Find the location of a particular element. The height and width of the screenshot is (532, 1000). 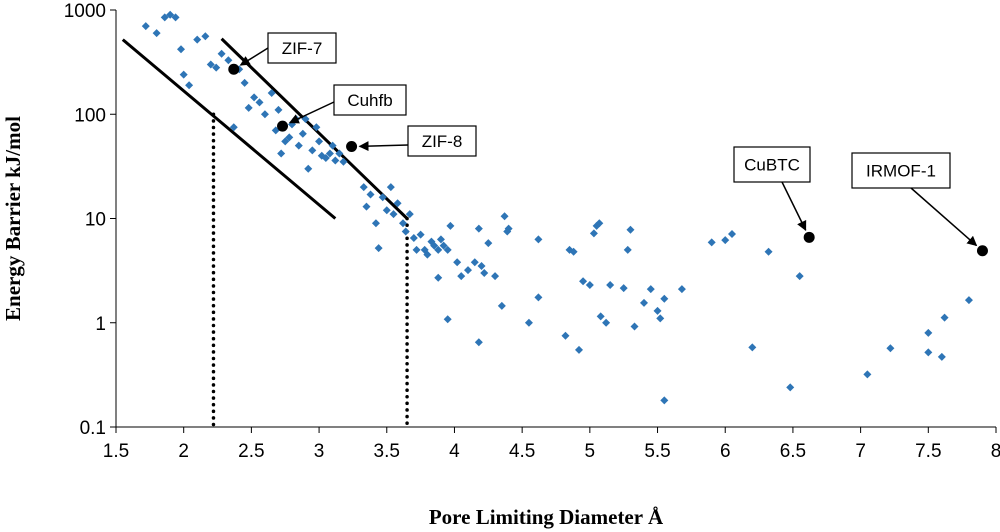

vertical-markers is located at coordinates (310, 270).